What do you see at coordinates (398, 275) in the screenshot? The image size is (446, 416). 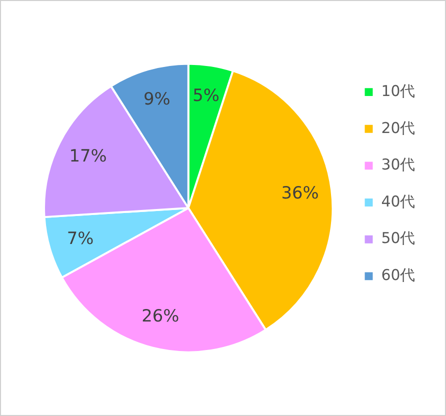 I see `legend-label: 60代` at bounding box center [398, 275].